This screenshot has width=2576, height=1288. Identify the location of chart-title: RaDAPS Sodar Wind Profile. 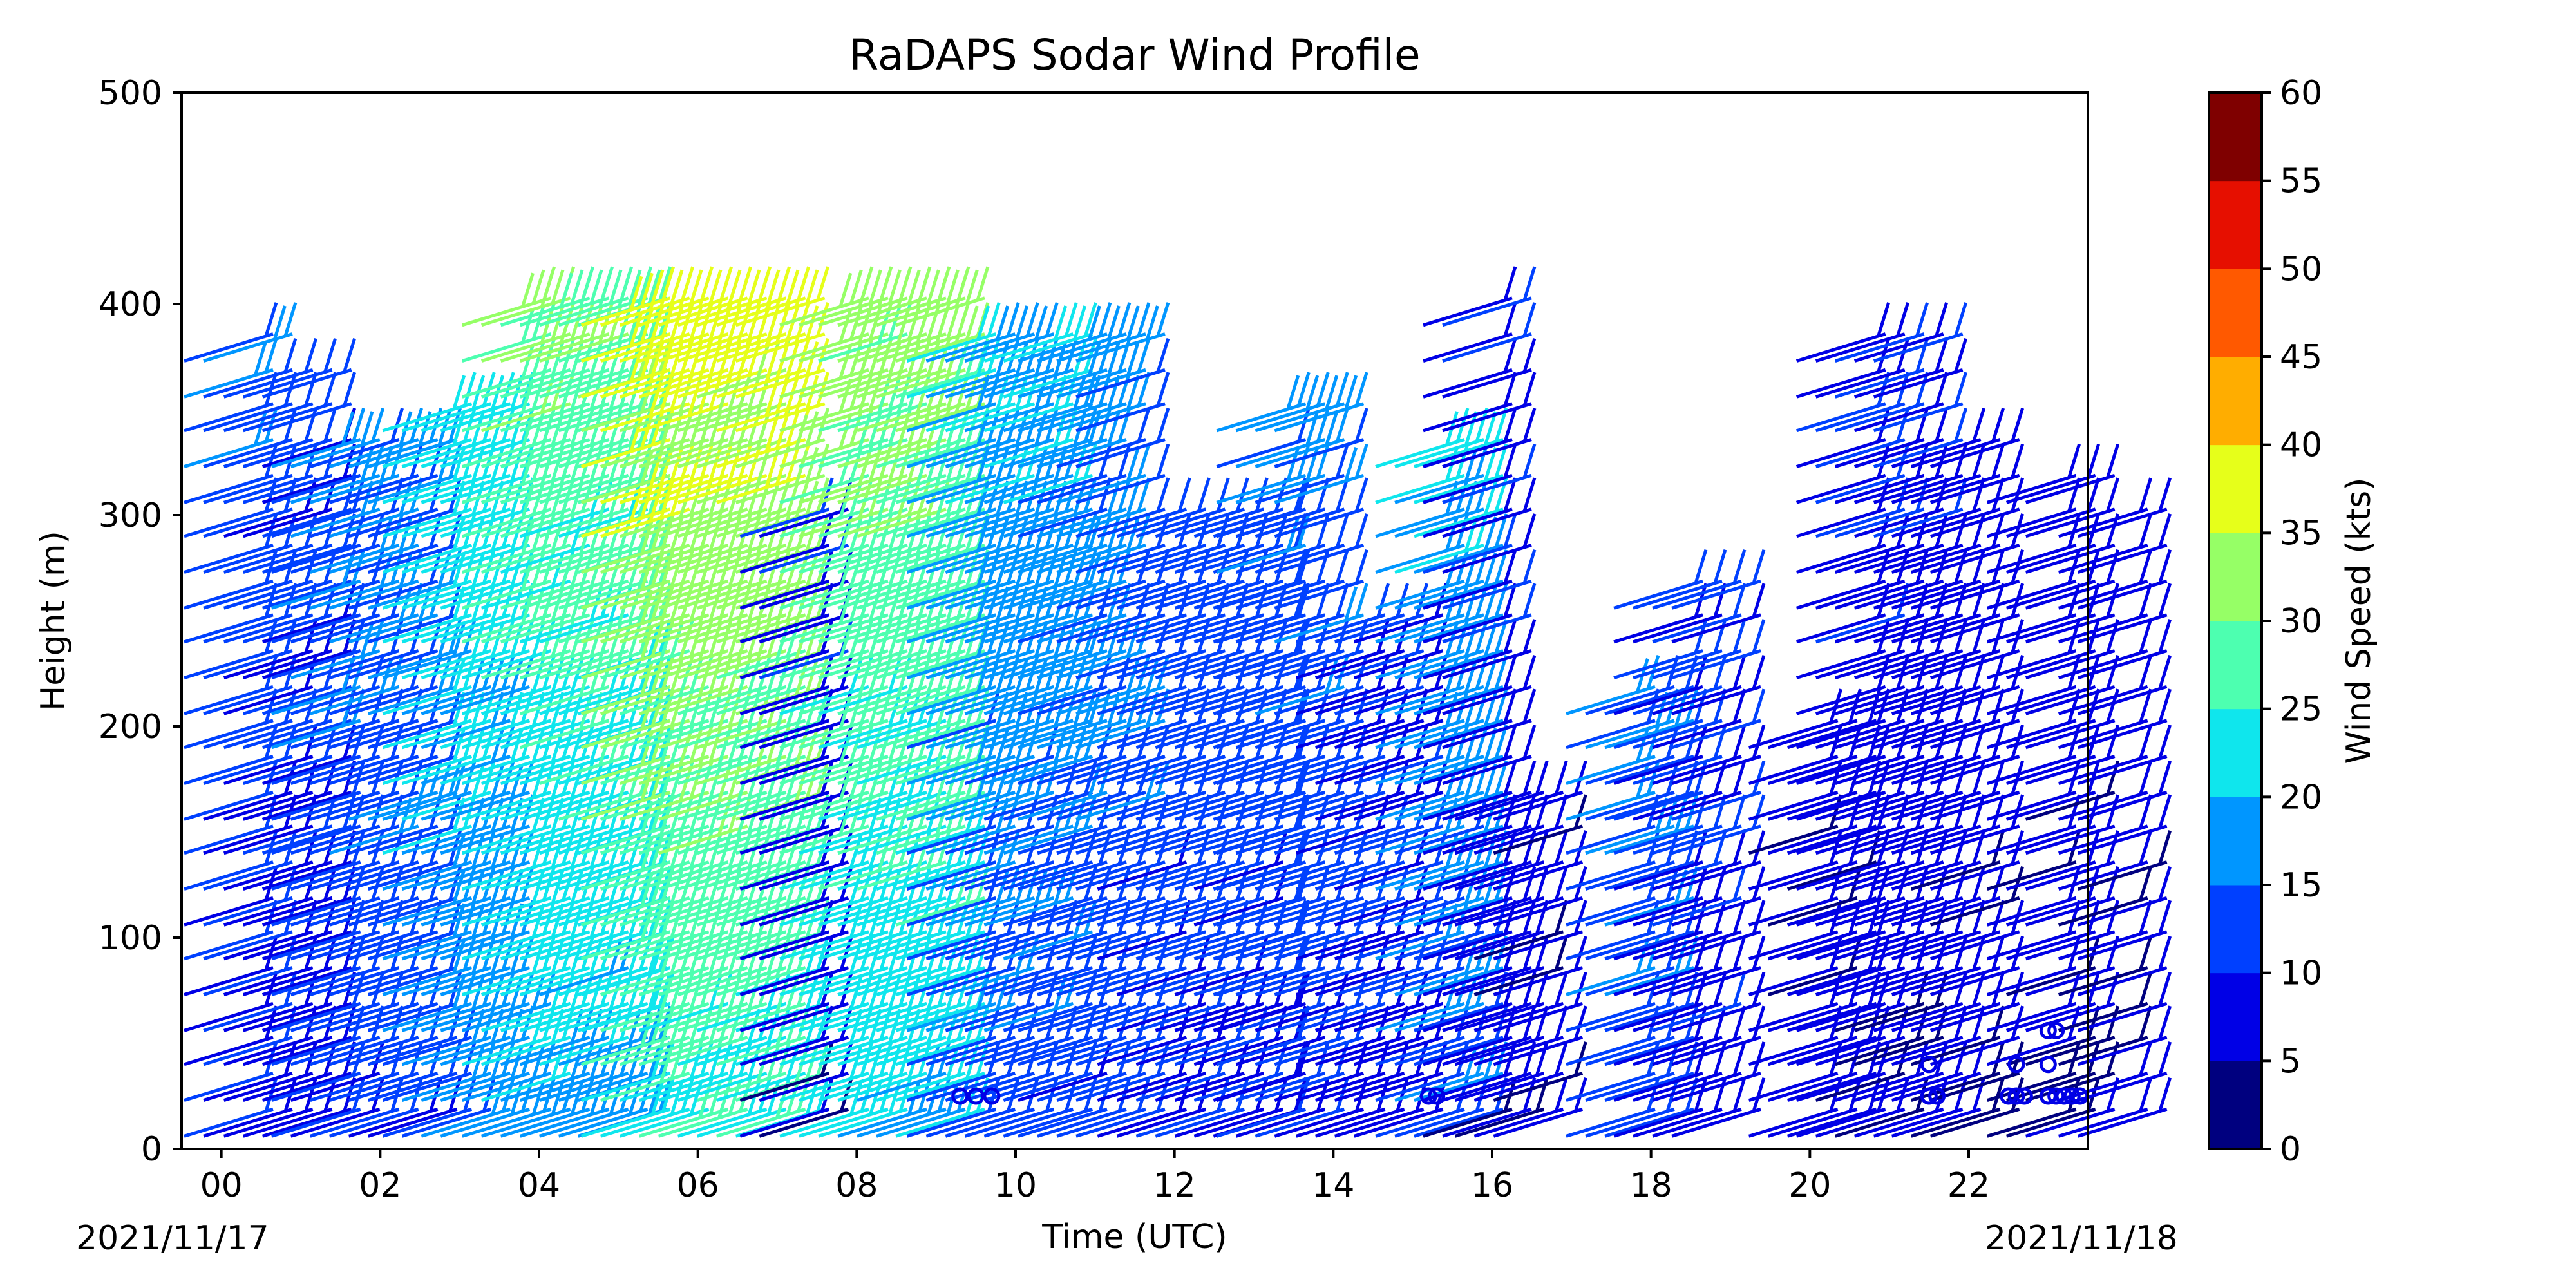
(1134, 55).